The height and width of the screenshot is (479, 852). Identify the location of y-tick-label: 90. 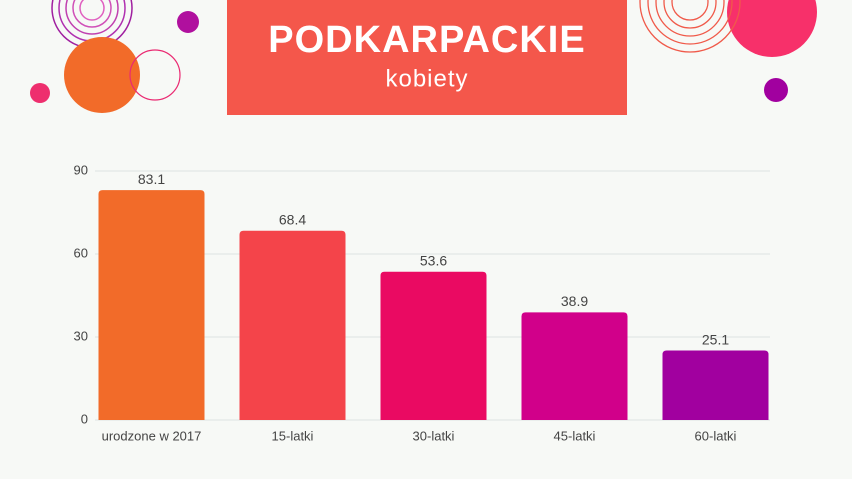
(81, 169).